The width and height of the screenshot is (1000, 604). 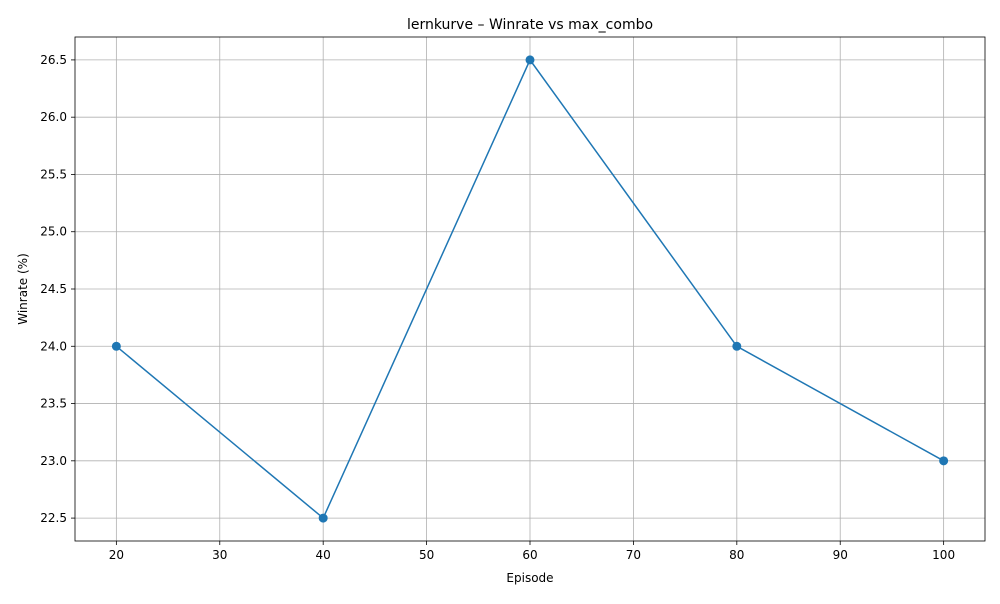 What do you see at coordinates (736, 555) in the screenshot?
I see `x-tick-label: 80` at bounding box center [736, 555].